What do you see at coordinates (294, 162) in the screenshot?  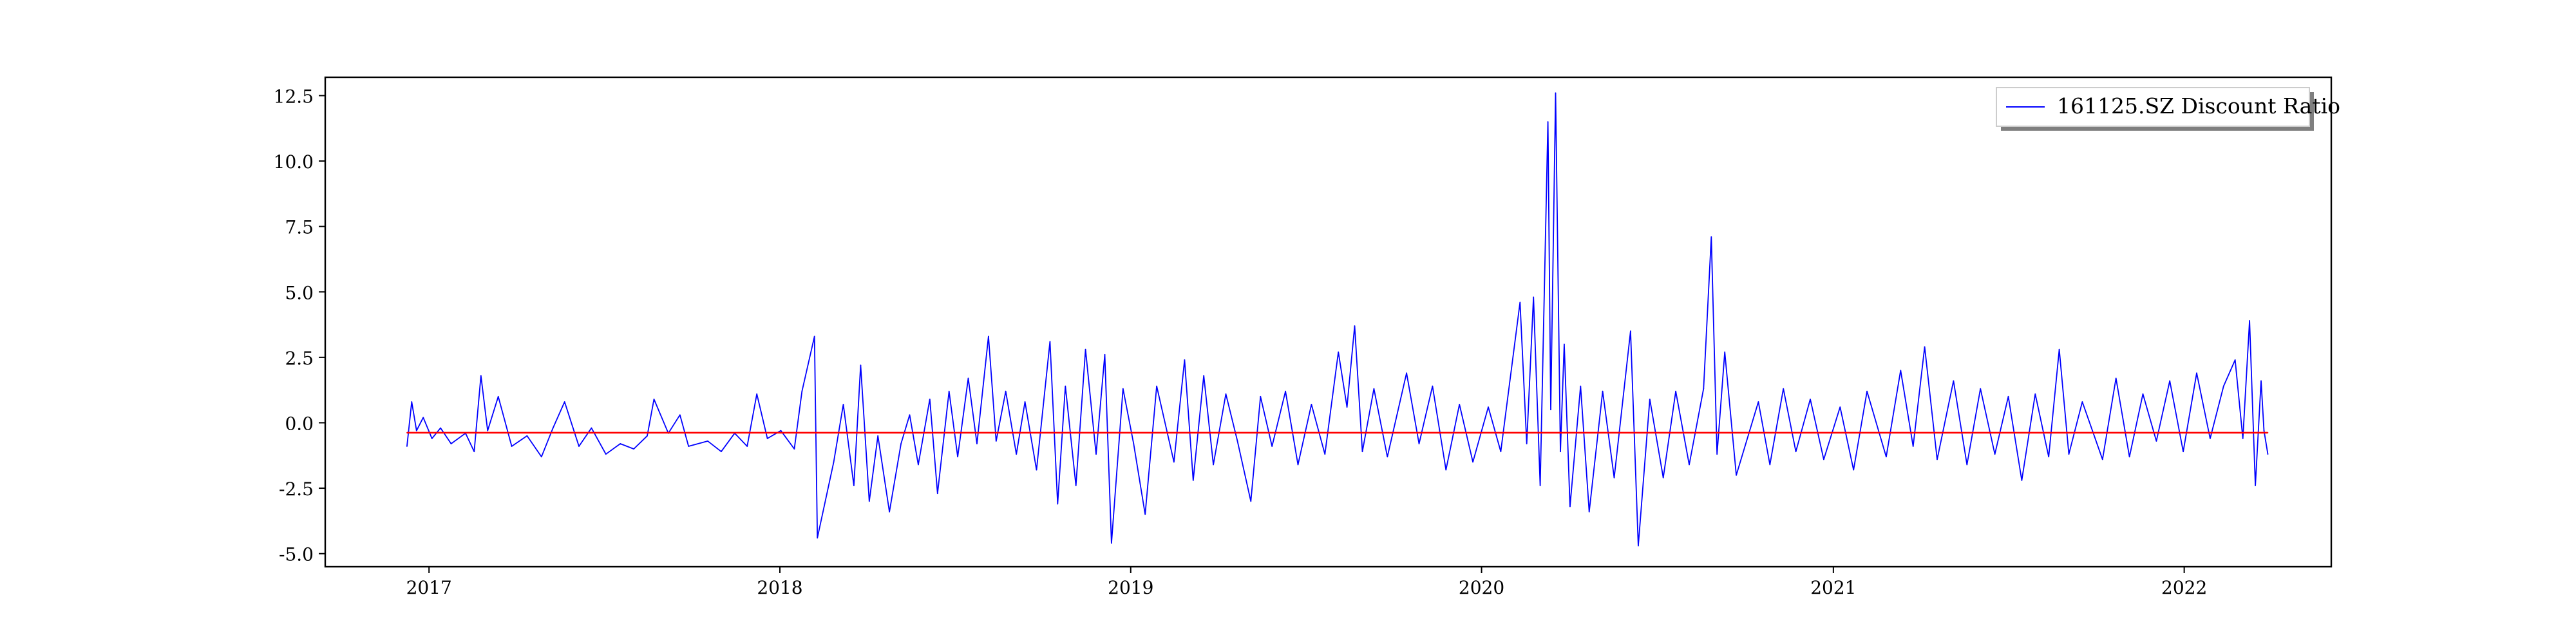 I see `y-tick-label: 10.0` at bounding box center [294, 162].